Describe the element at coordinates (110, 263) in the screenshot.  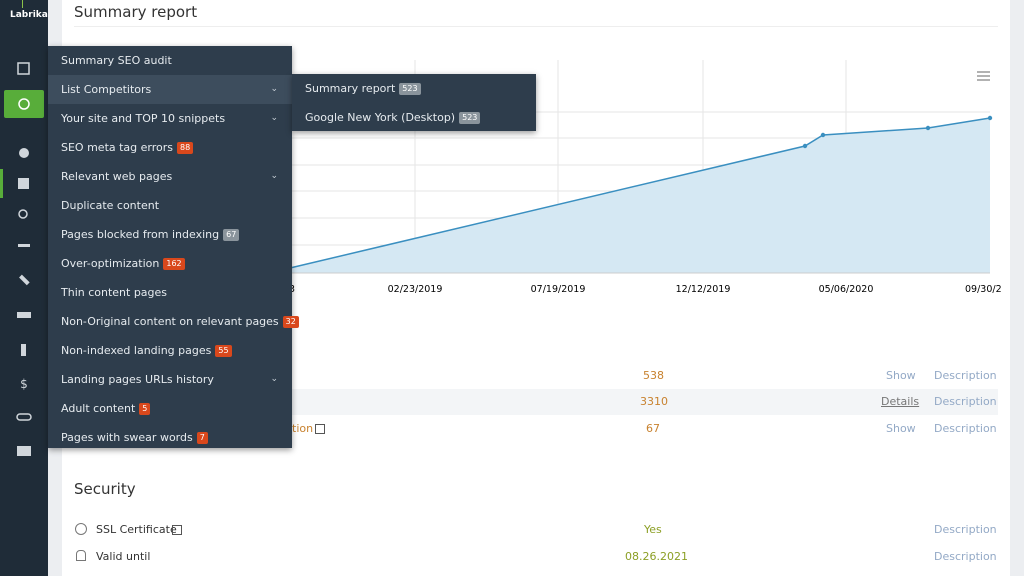
I see `menu-label: Over-optimization` at that location.